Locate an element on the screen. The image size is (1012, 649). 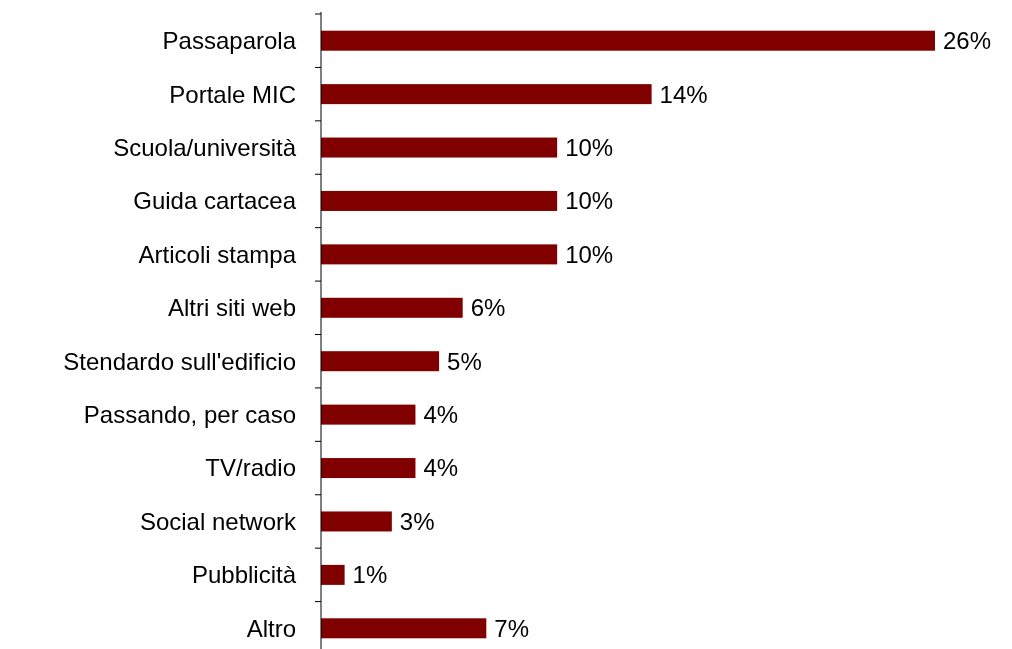
y-tick-label: Stendardo sull'edificio is located at coordinates (179, 361).